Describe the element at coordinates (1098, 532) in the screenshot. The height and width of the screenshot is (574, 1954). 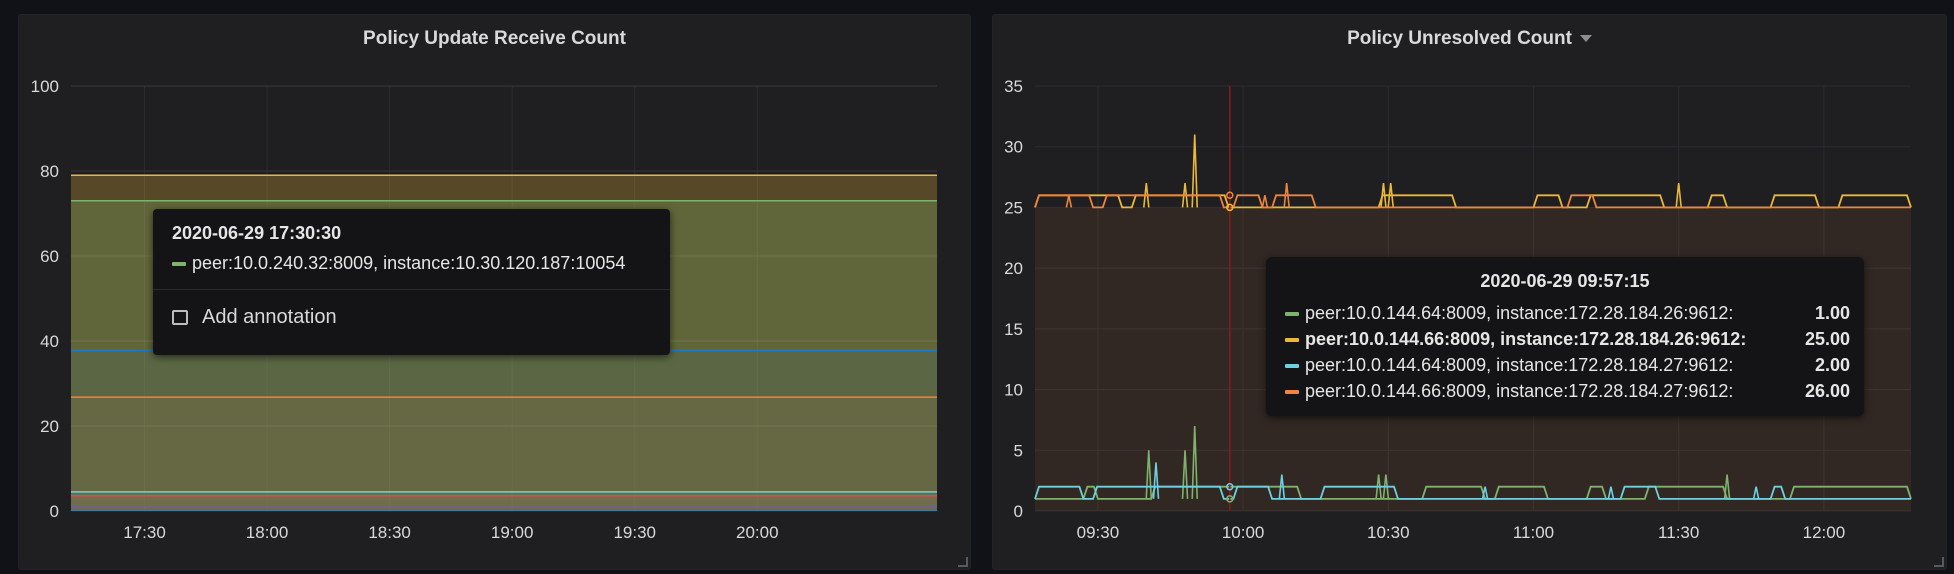
I see `x-tick-label: 09:30` at that location.